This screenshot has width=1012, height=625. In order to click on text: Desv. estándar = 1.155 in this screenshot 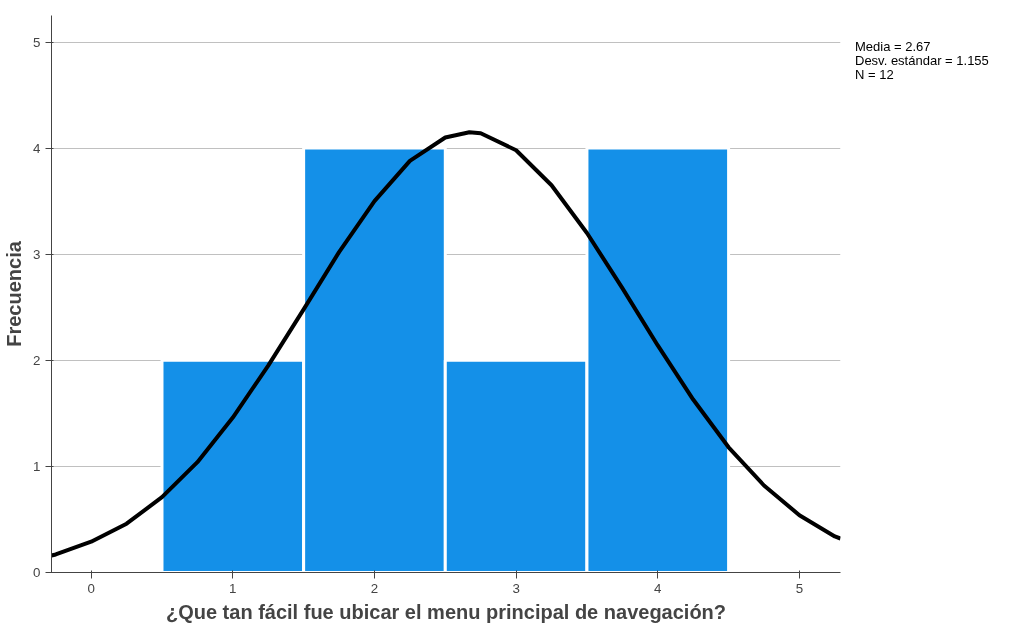, I will do `click(922, 60)`.